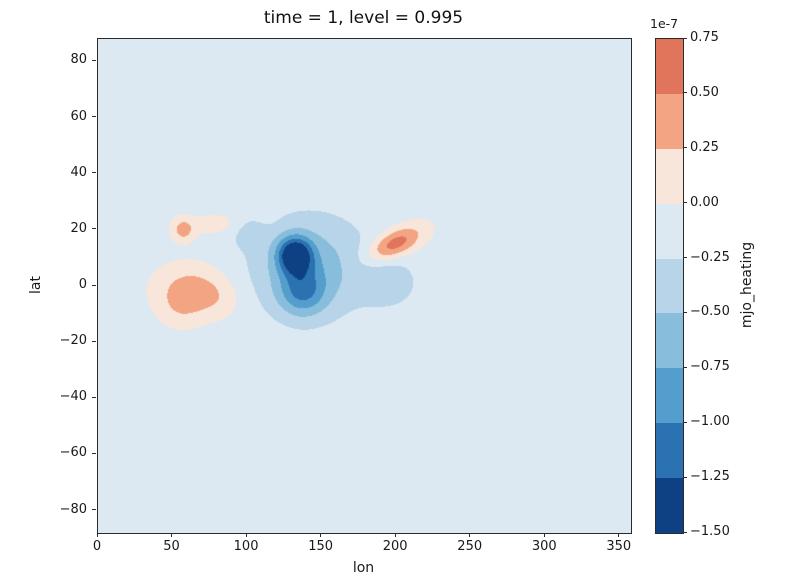 This screenshot has width=800, height=578. What do you see at coordinates (704, 202) in the screenshot?
I see `colorbar-tick-label: 0.00` at bounding box center [704, 202].